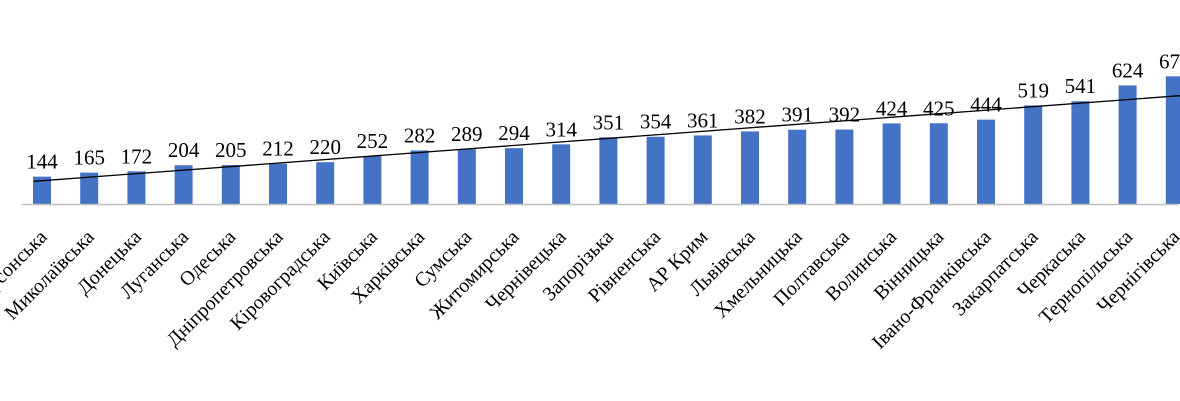 This screenshot has height=401, width=1180. Describe the element at coordinates (561, 129) in the screenshot. I see `data-label-12: 314` at that location.